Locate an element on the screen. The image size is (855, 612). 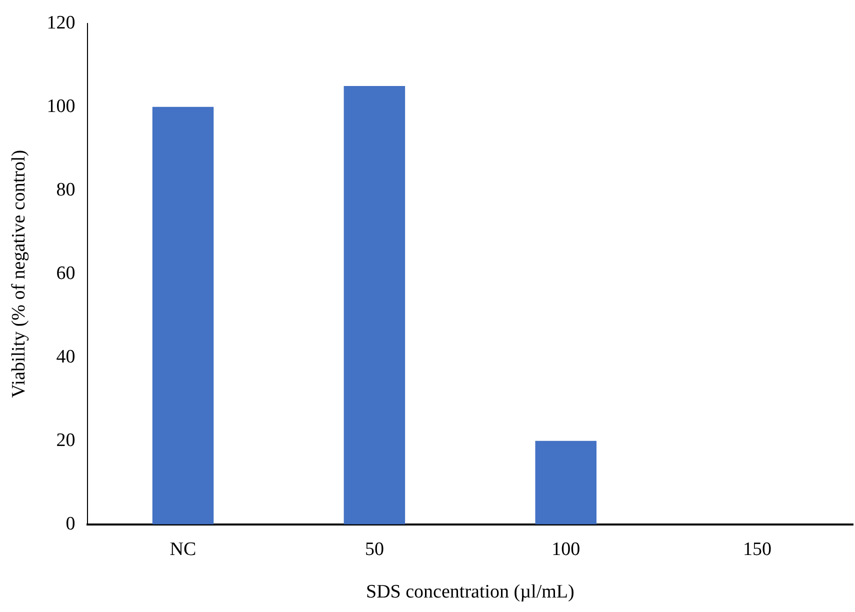
y-axis-title: Viability (% of negative control) is located at coordinates (19, 274).